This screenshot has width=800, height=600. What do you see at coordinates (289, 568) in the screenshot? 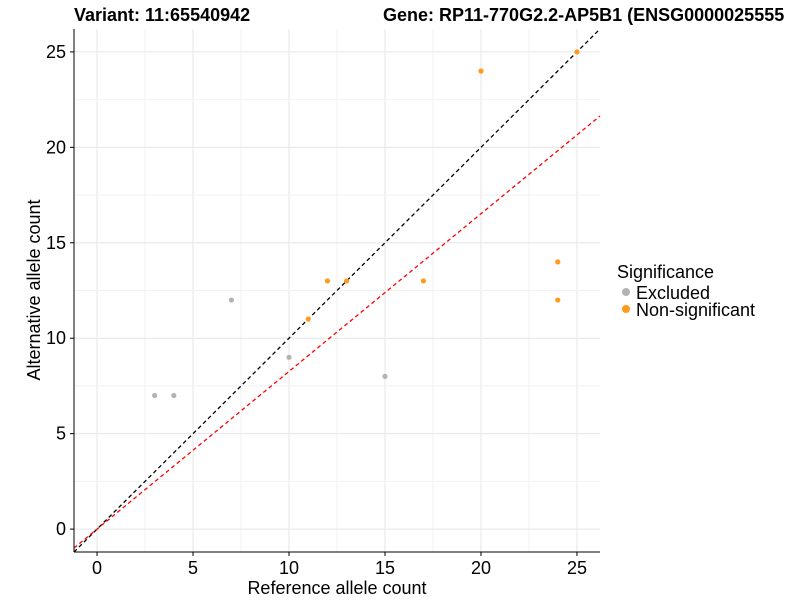
I see `x-tick-label: 10` at bounding box center [289, 568].